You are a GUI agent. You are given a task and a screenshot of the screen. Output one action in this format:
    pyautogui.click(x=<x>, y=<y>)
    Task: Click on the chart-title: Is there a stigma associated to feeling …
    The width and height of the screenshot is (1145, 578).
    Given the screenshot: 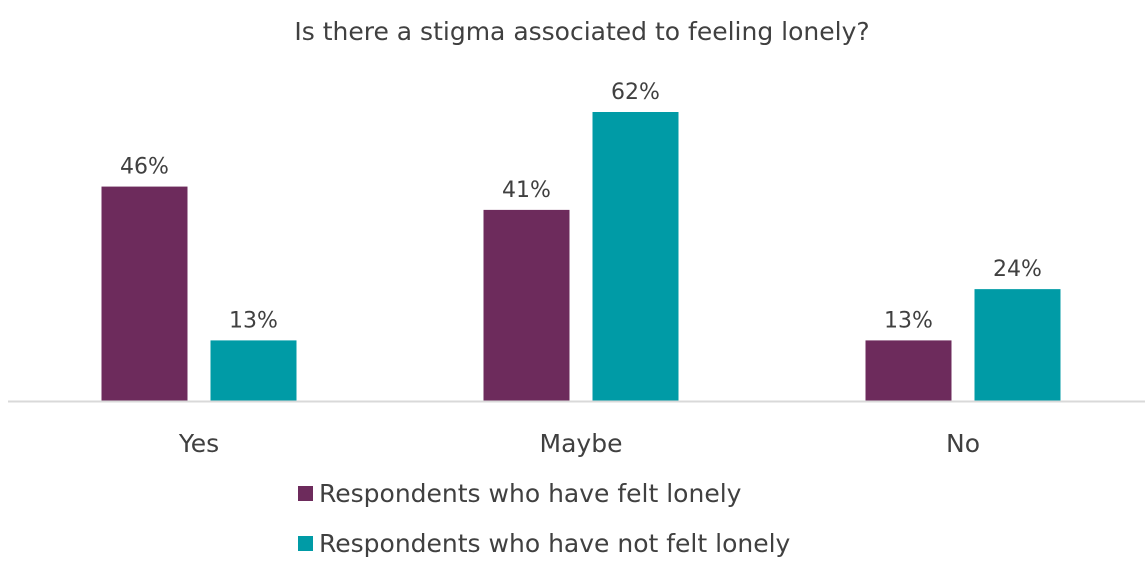 What is the action you would take?
    pyautogui.click(x=581, y=31)
    